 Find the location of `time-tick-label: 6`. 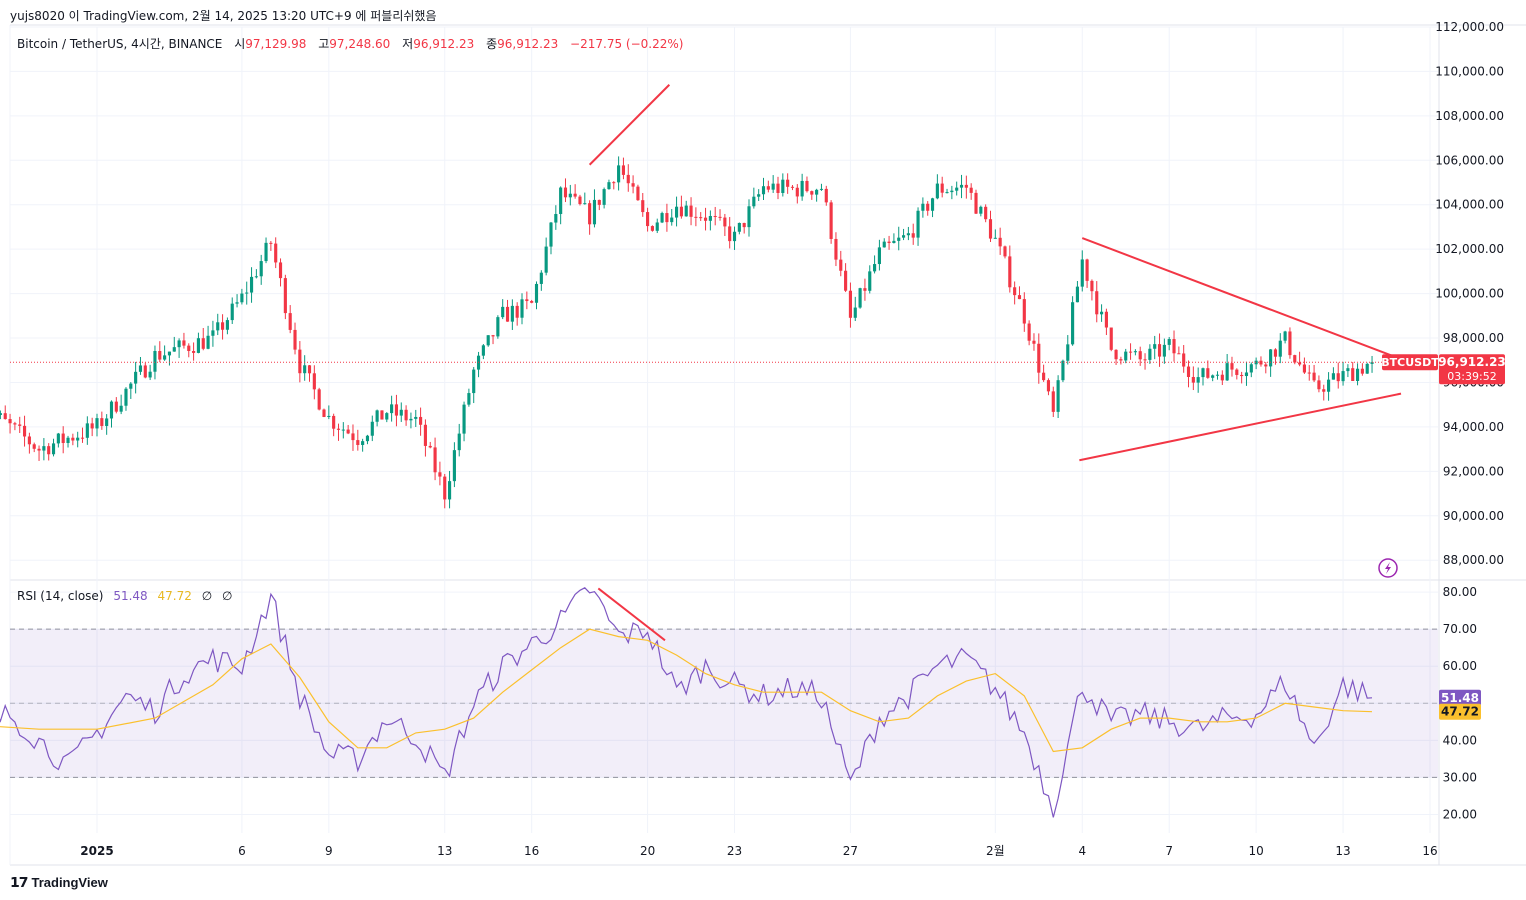

time-tick-label: 6 is located at coordinates (242, 851).